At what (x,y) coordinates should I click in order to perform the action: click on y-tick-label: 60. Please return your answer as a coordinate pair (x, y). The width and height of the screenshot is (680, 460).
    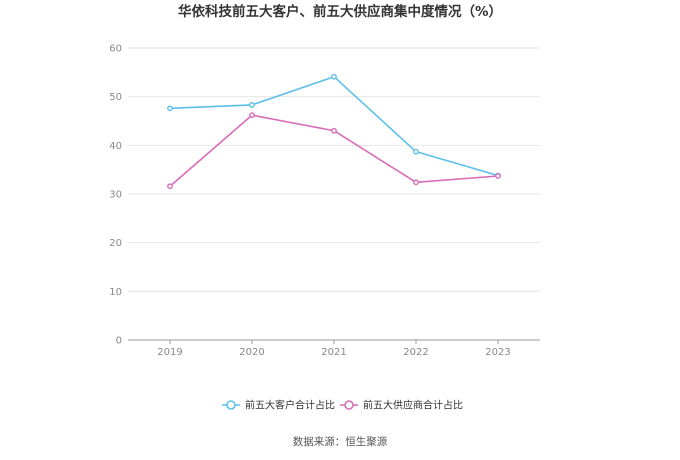
    Looking at the image, I should click on (115, 49).